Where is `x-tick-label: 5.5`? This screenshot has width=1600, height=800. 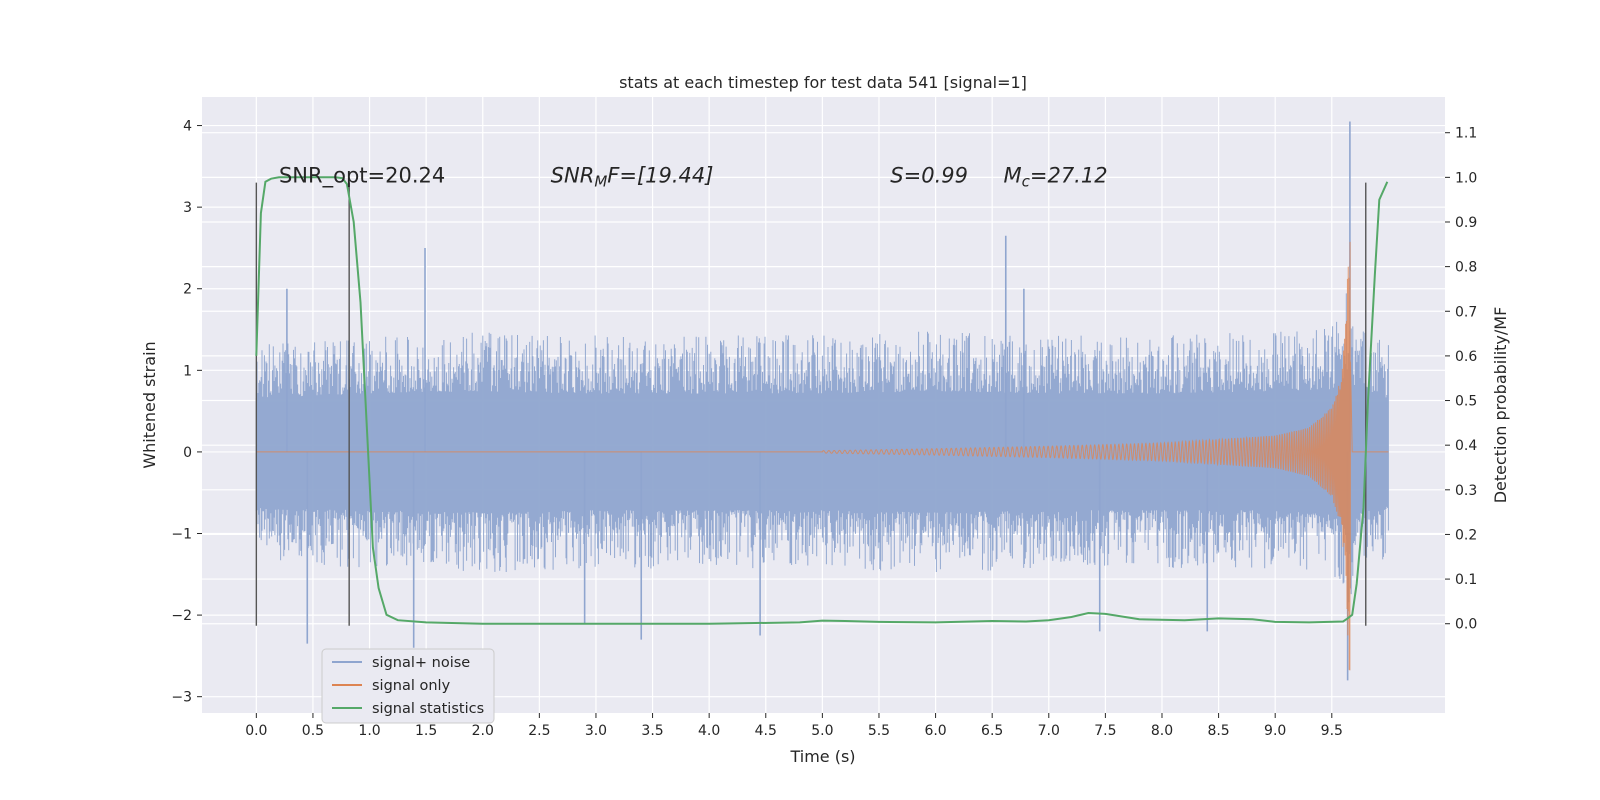
x-tick-label: 5.5 is located at coordinates (879, 731).